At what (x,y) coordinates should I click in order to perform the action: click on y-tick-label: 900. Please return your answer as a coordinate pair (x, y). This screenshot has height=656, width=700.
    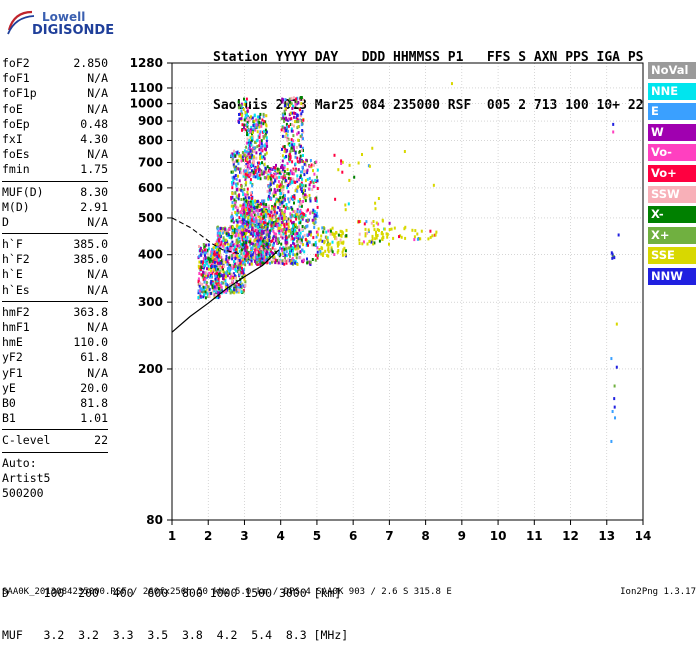
    Looking at the image, I should click on (150, 121).